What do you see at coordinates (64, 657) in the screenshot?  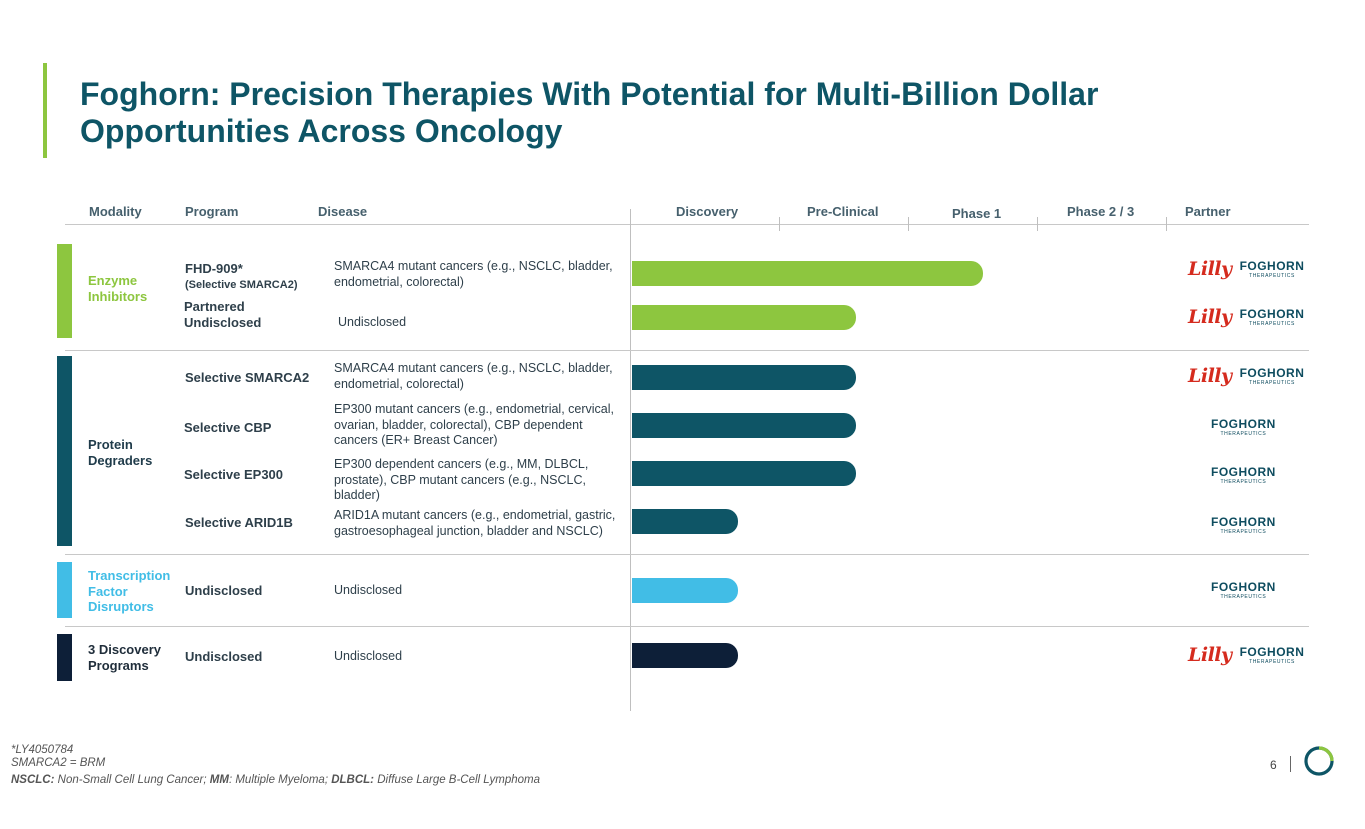 I see `modality-bar-discovery` at bounding box center [64, 657].